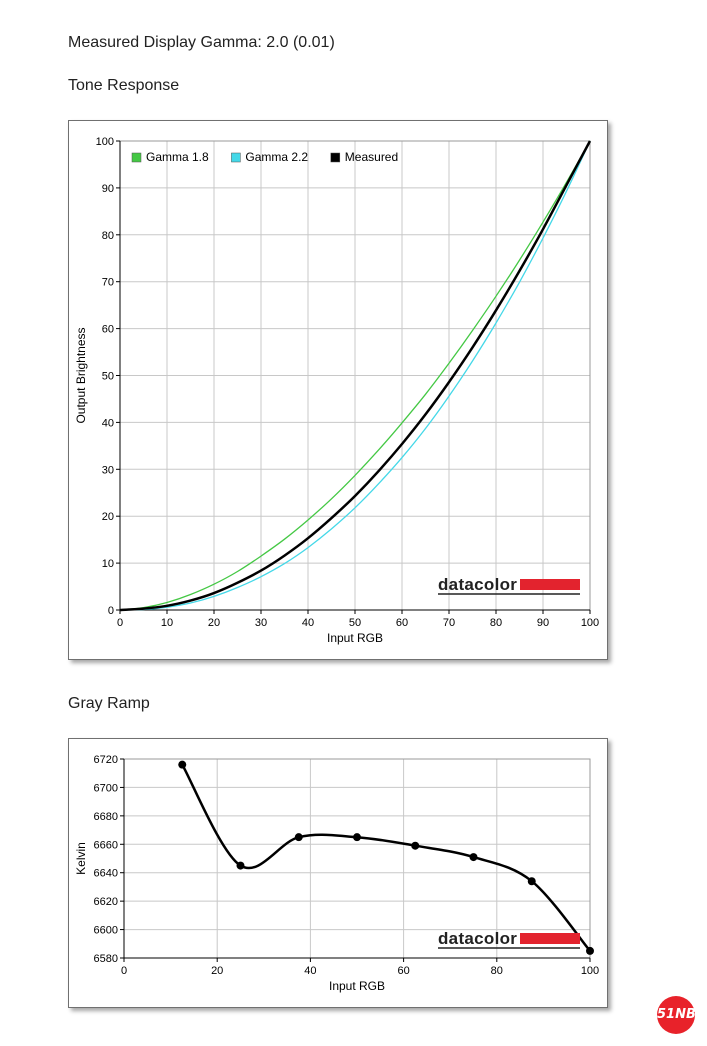 Image resolution: width=707 pixels, height=1046 pixels. Describe the element at coordinates (276, 157) in the screenshot. I see `legend-label: Gamma 2.2` at that location.